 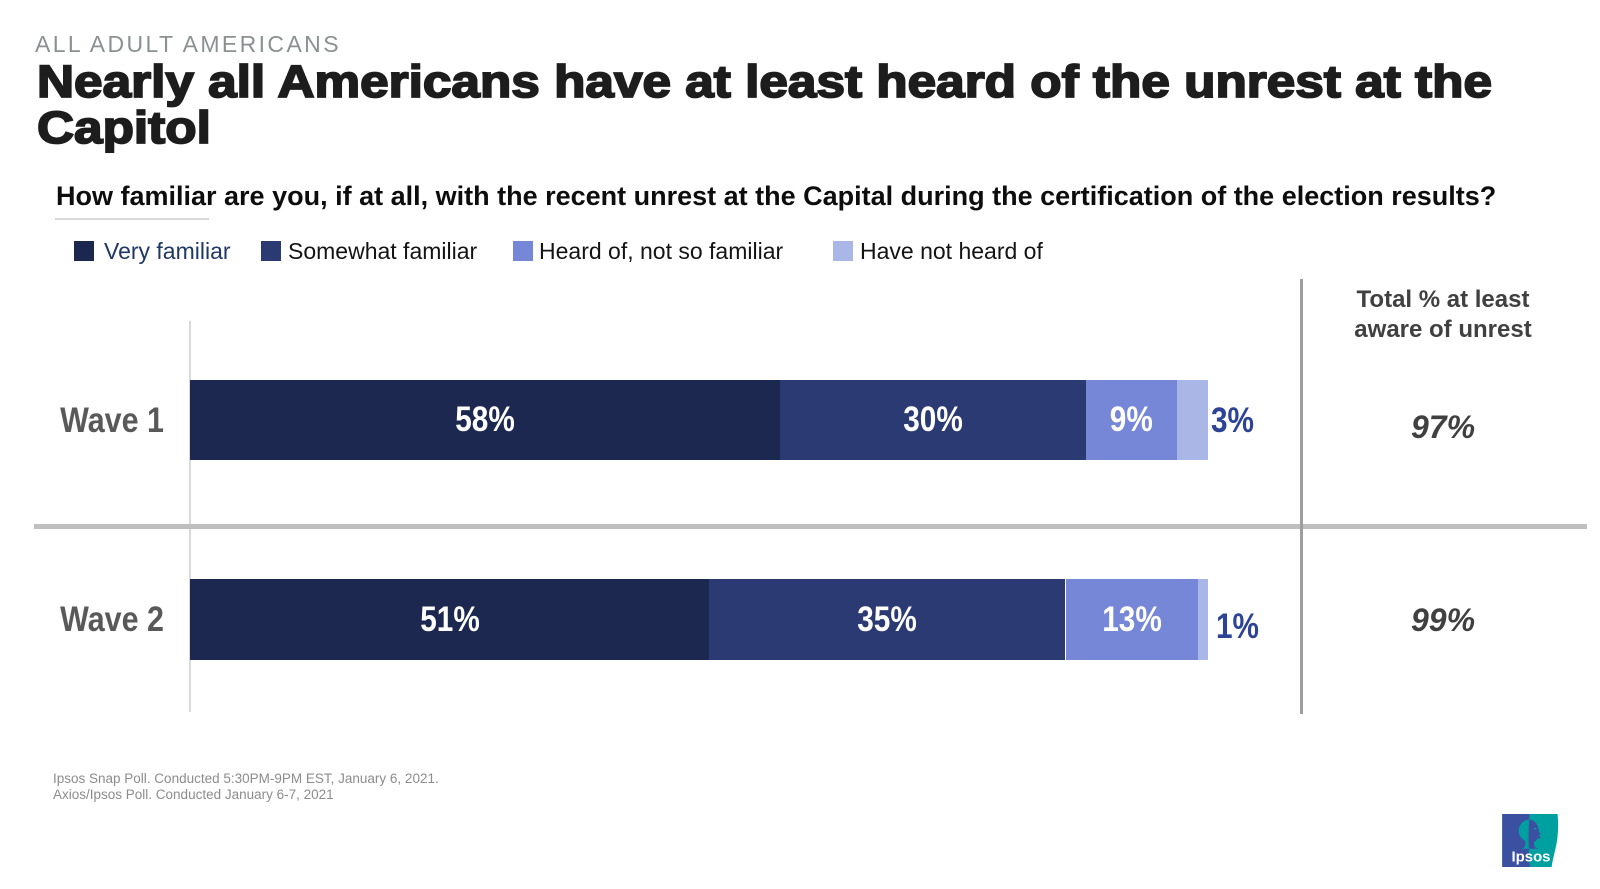 What do you see at coordinates (1531, 857) in the screenshot?
I see `svg-text: Ipsos` at bounding box center [1531, 857].